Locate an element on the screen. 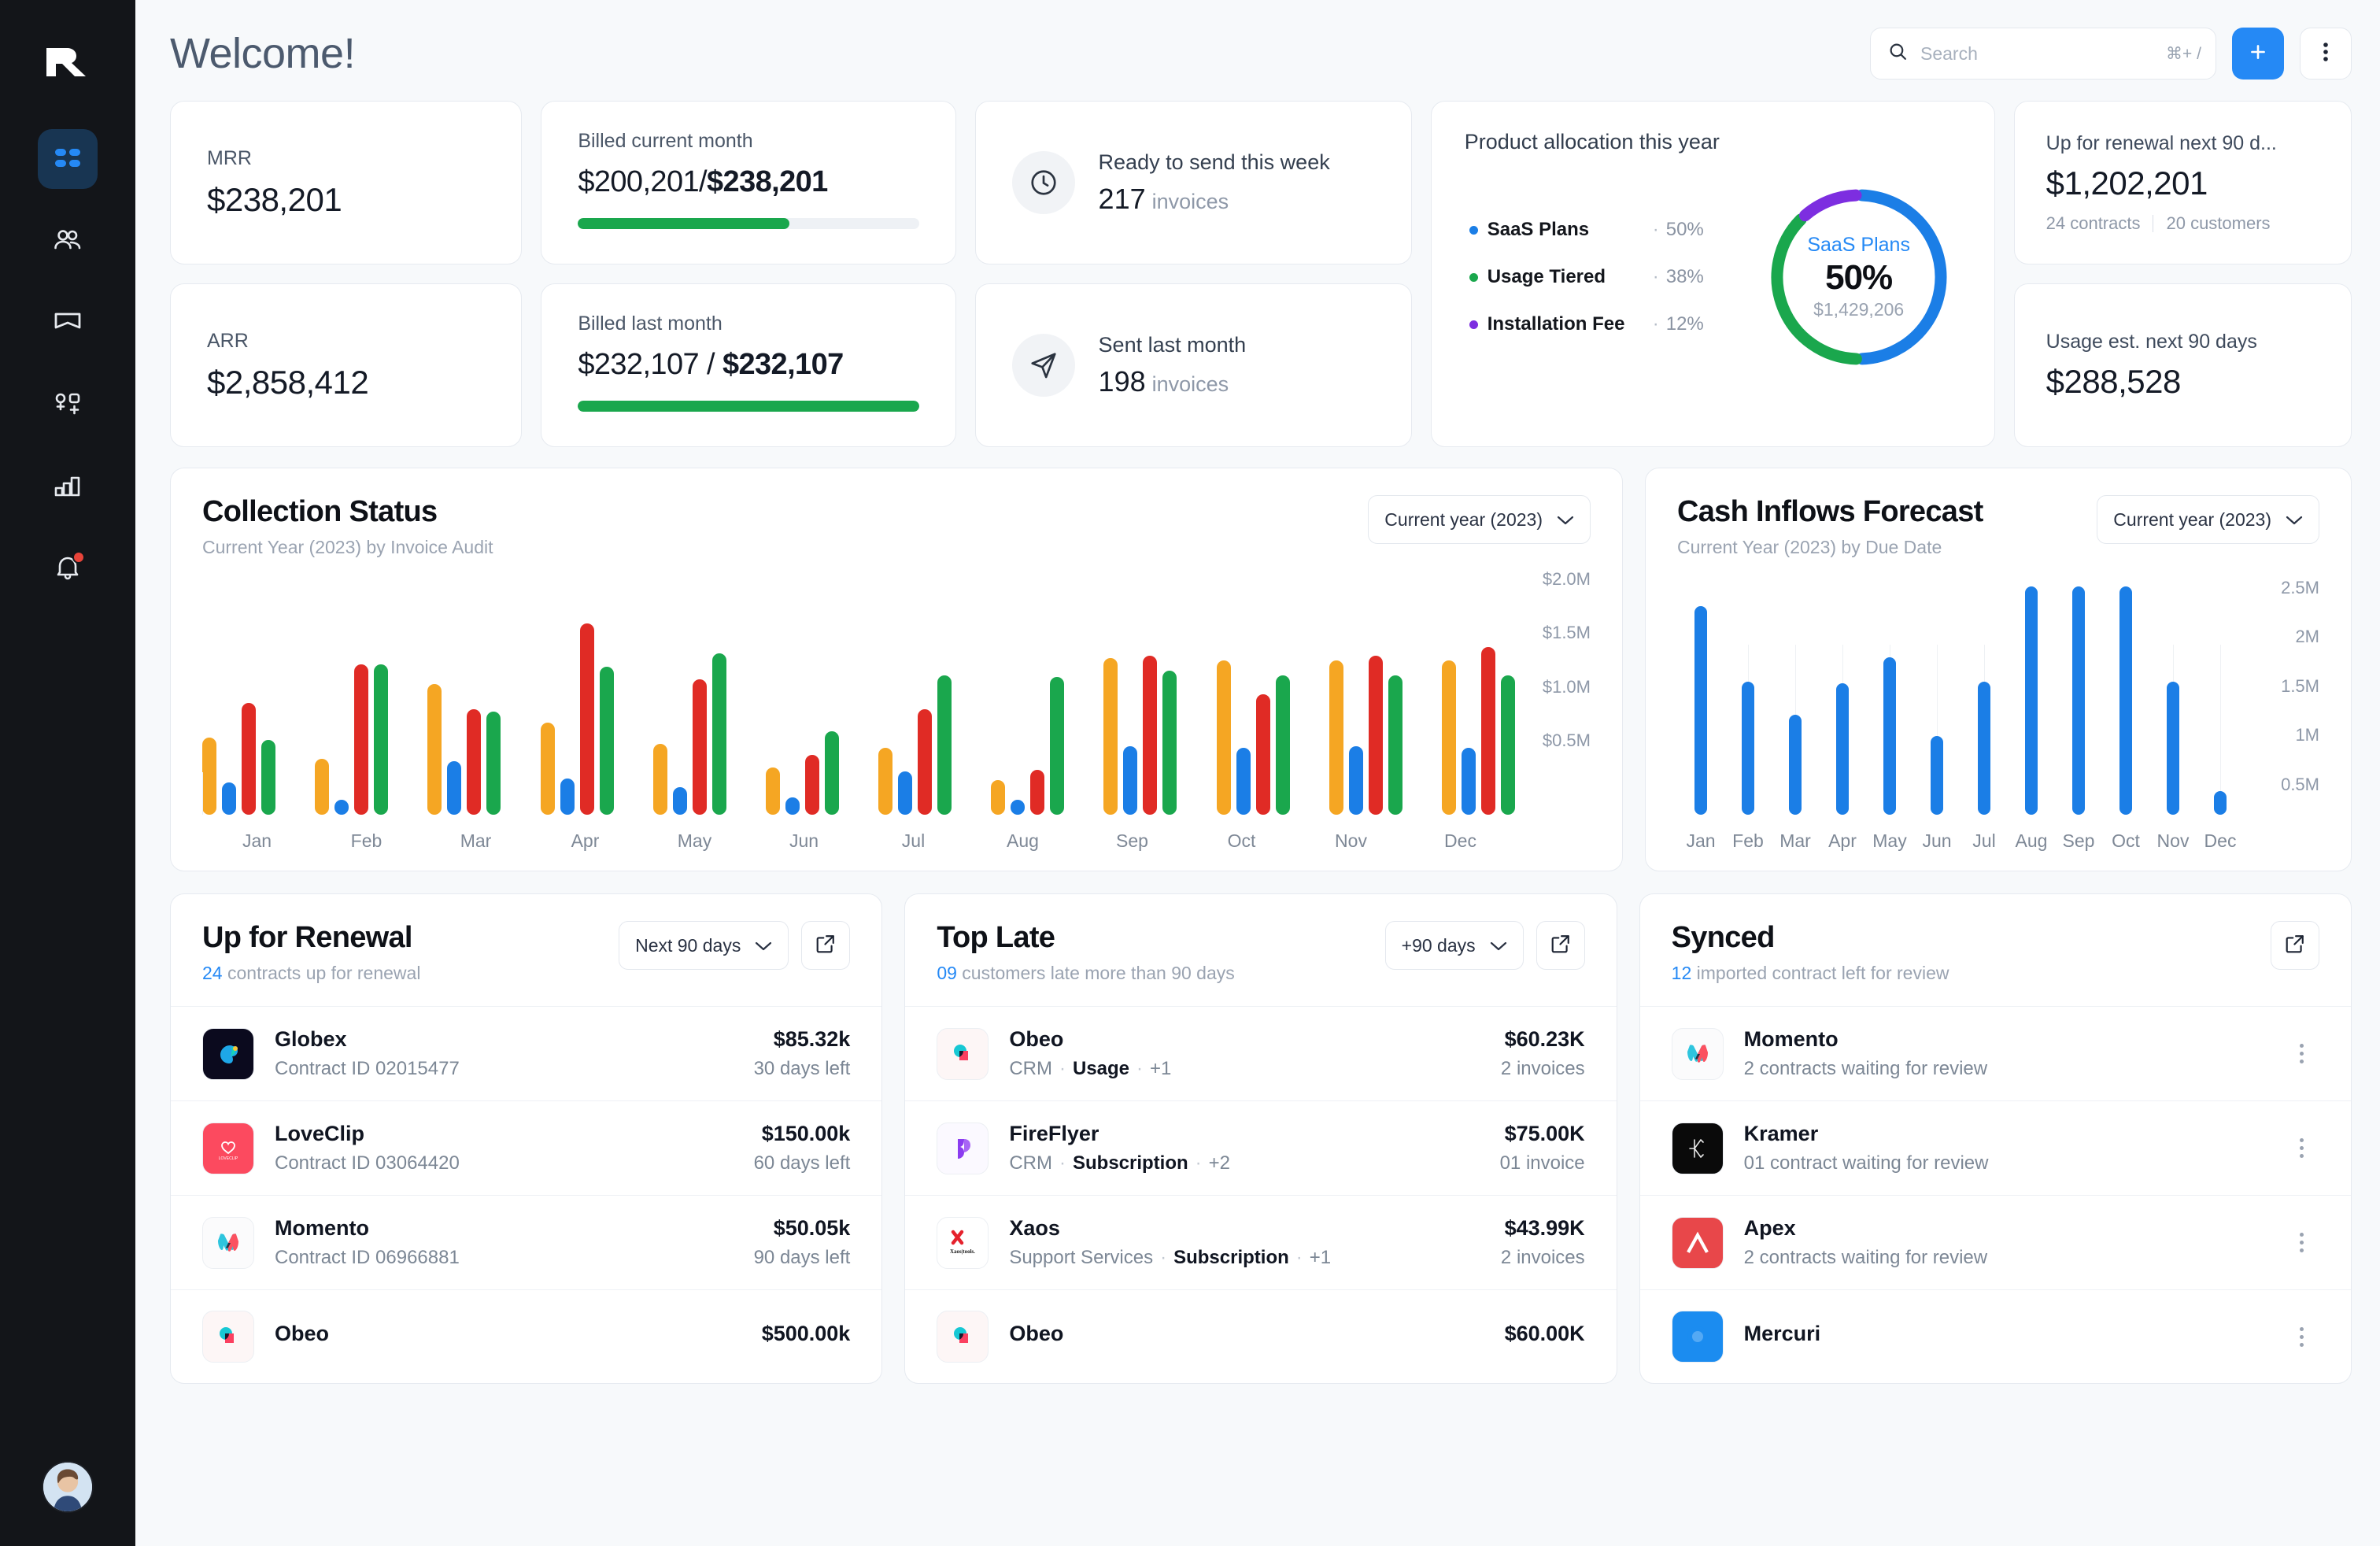  more-options-button is located at coordinates (2326, 54).